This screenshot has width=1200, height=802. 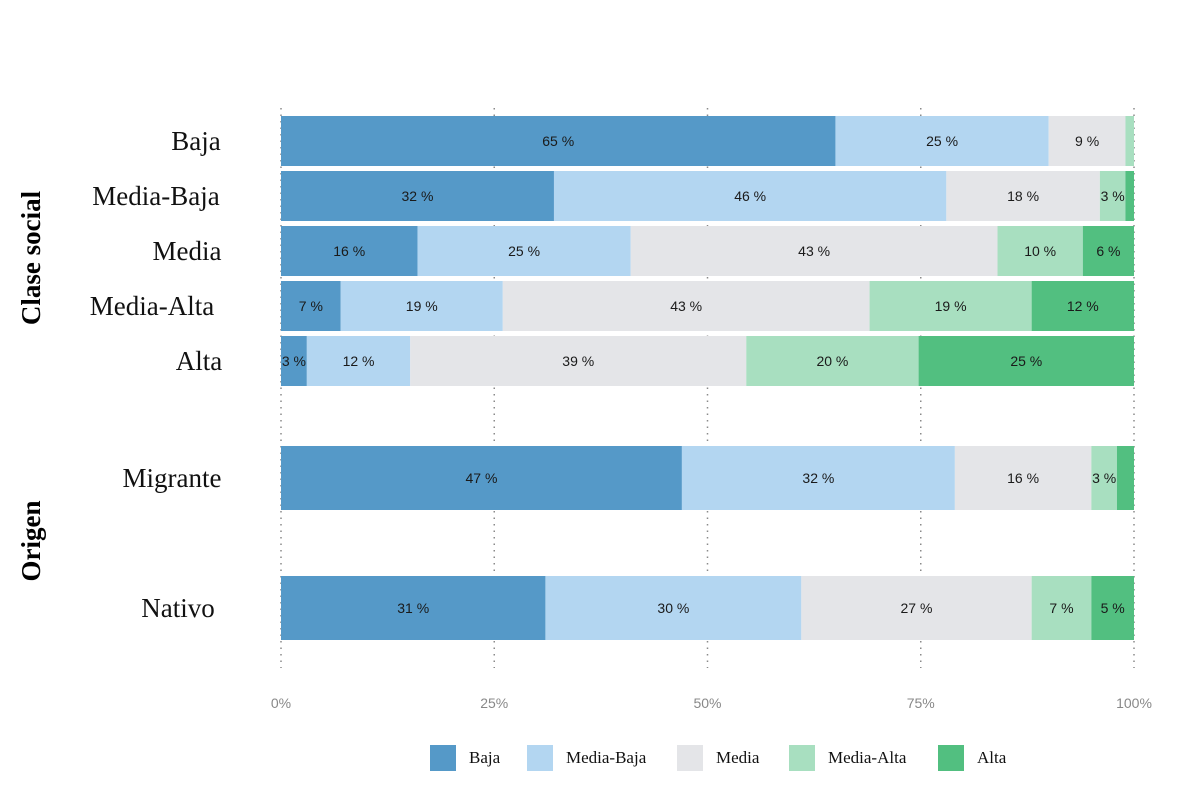 What do you see at coordinates (921, 703) in the screenshot?
I see `x-tick-label-75: 75%` at bounding box center [921, 703].